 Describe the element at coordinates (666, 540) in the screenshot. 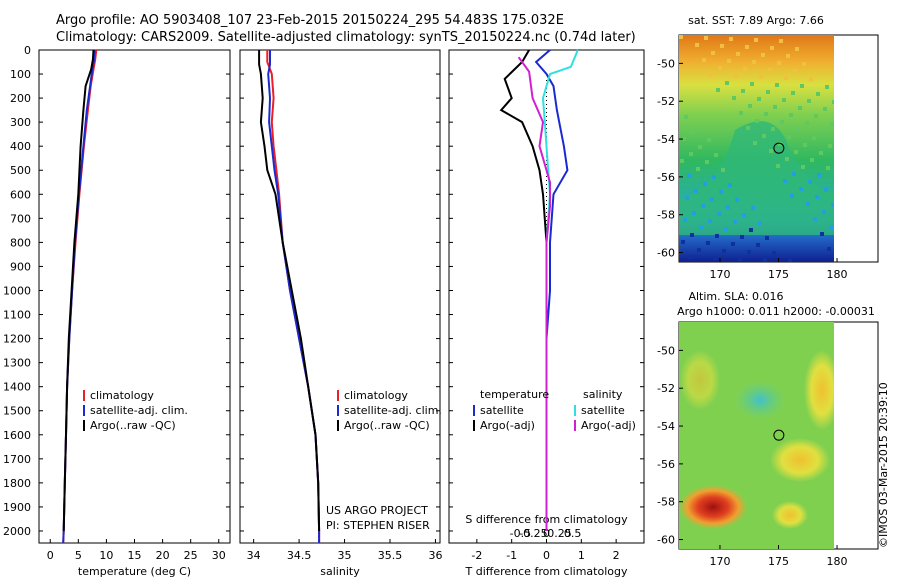

I see `map-y-tick-label: -60` at that location.